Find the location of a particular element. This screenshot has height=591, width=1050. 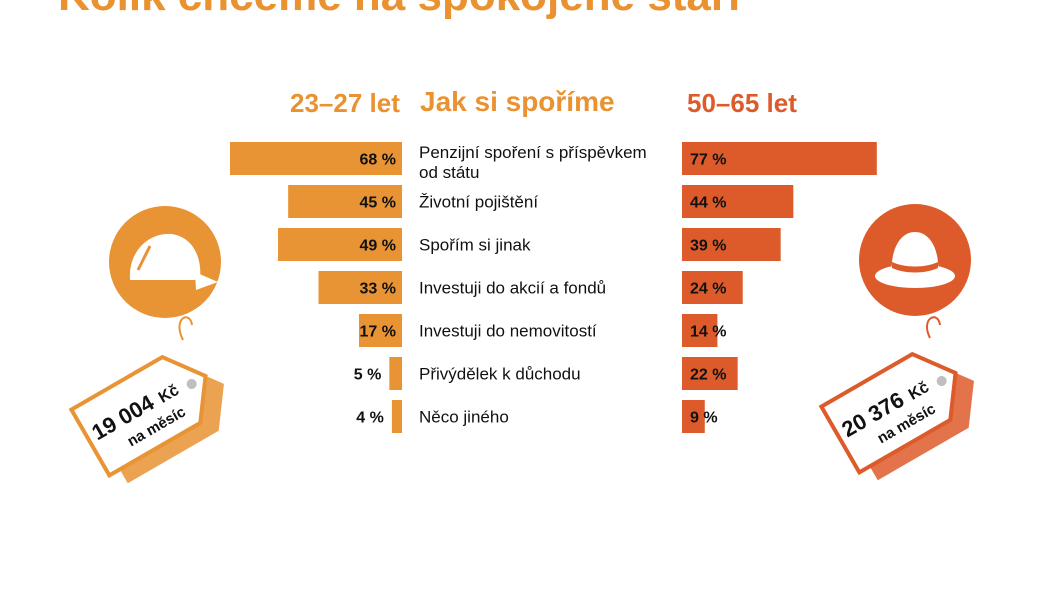

young-group-heading: 23–27 let is located at coordinates (345, 103).